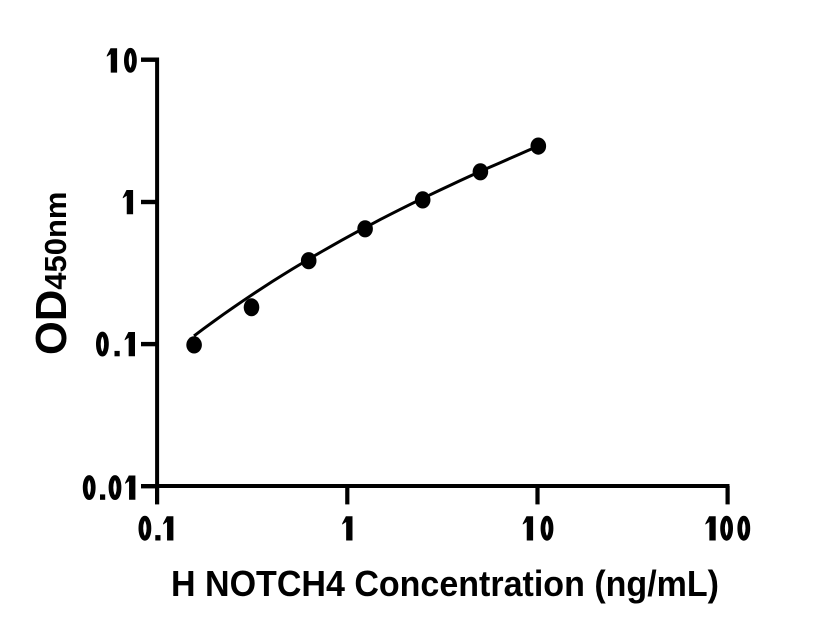  Describe the element at coordinates (445, 583) in the screenshot. I see `svg-text: H NOTCH4 Concentration (ng/mL)` at that location.